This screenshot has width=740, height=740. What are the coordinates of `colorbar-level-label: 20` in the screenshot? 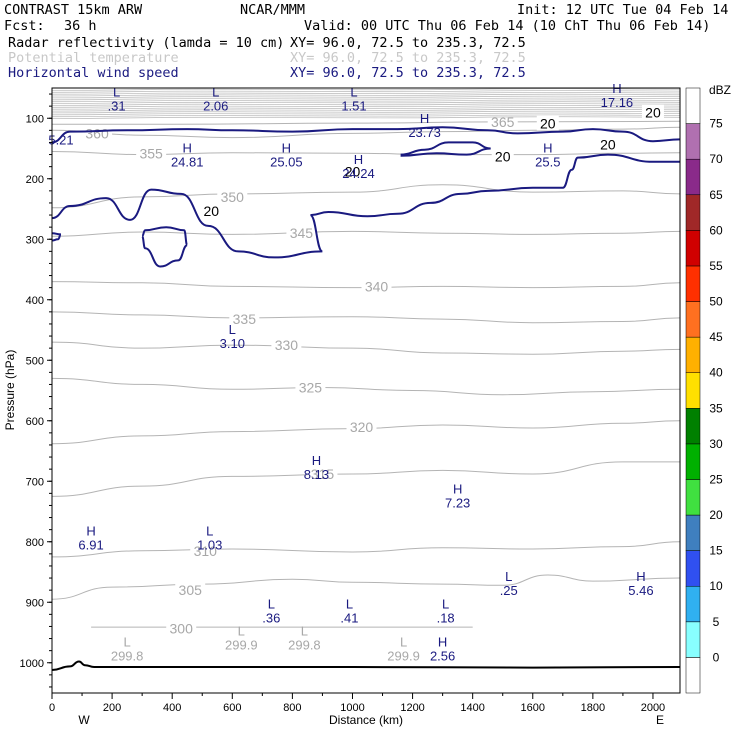 It's located at (716, 515).